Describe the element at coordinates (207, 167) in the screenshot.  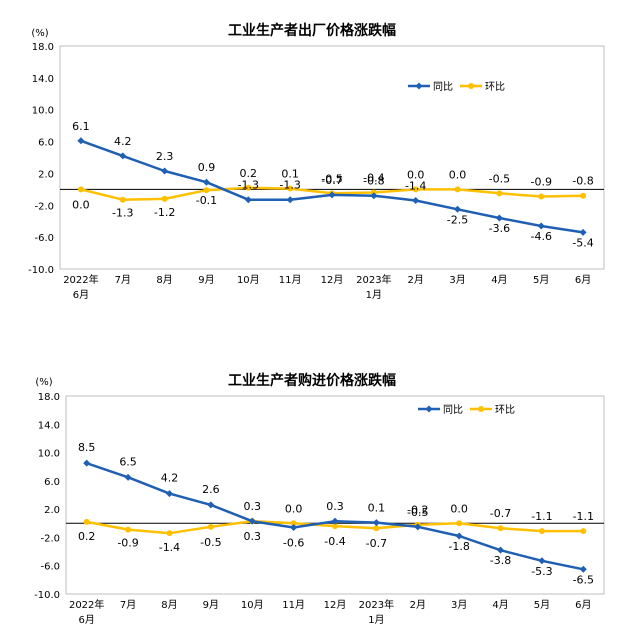
I see `data-label-yoy: 0.9` at that location.